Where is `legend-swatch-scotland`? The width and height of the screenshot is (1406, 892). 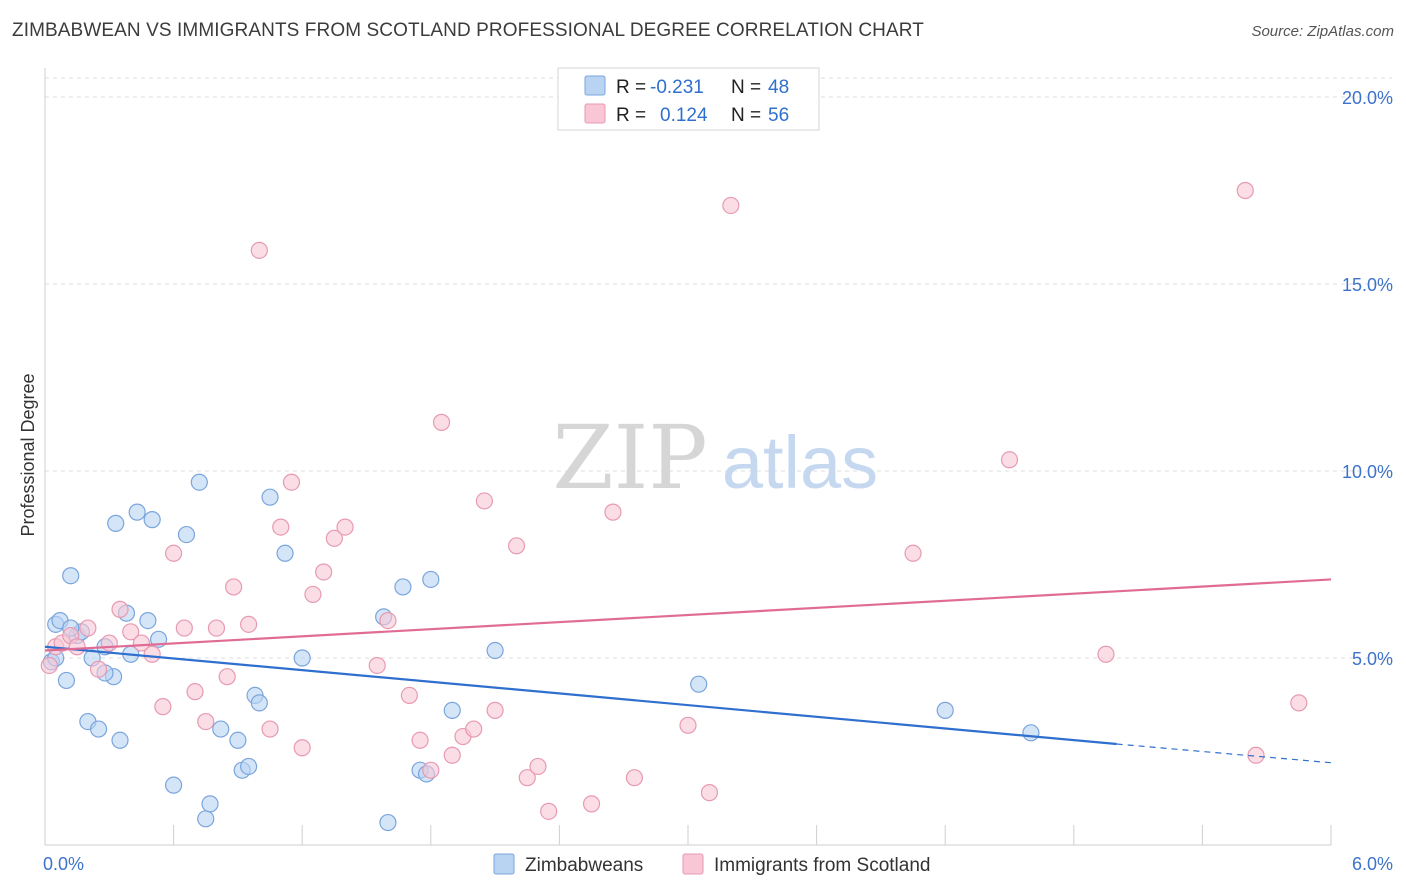
legend-swatch-scotland is located at coordinates (595, 113).